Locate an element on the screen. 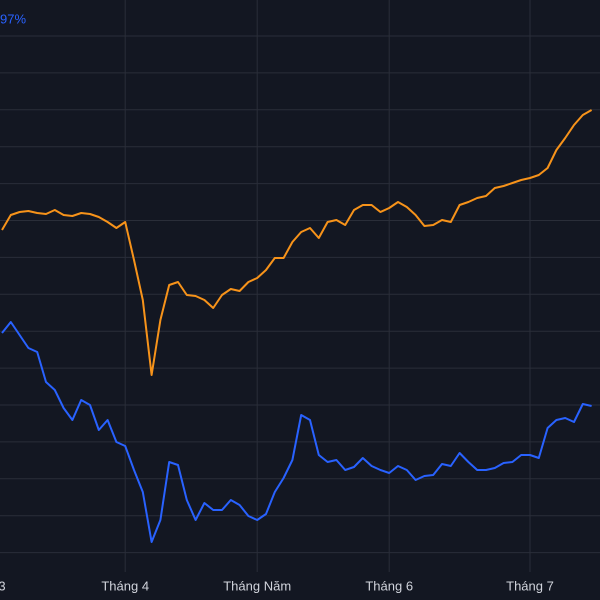 The image size is (600, 600). x-tick-label: Tháng 7 is located at coordinates (530, 585).